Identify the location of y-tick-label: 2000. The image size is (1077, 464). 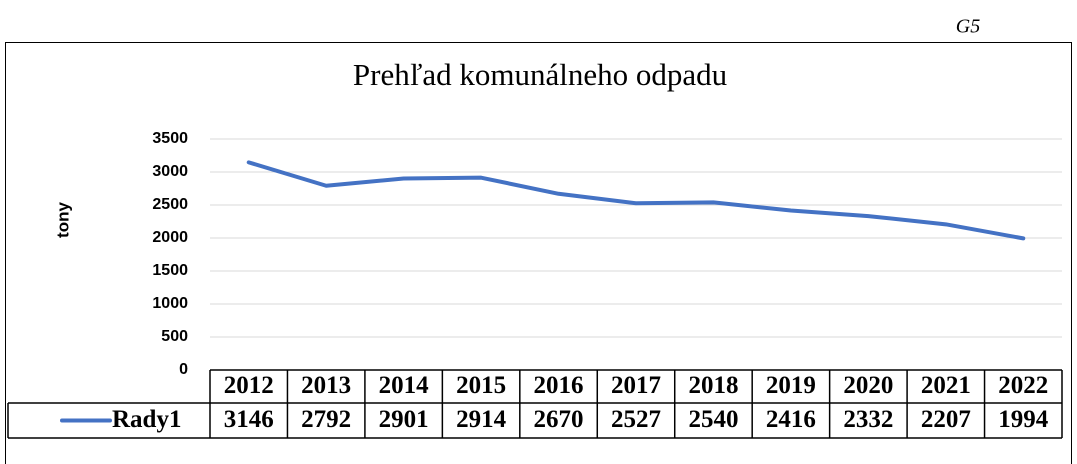
(170, 237).